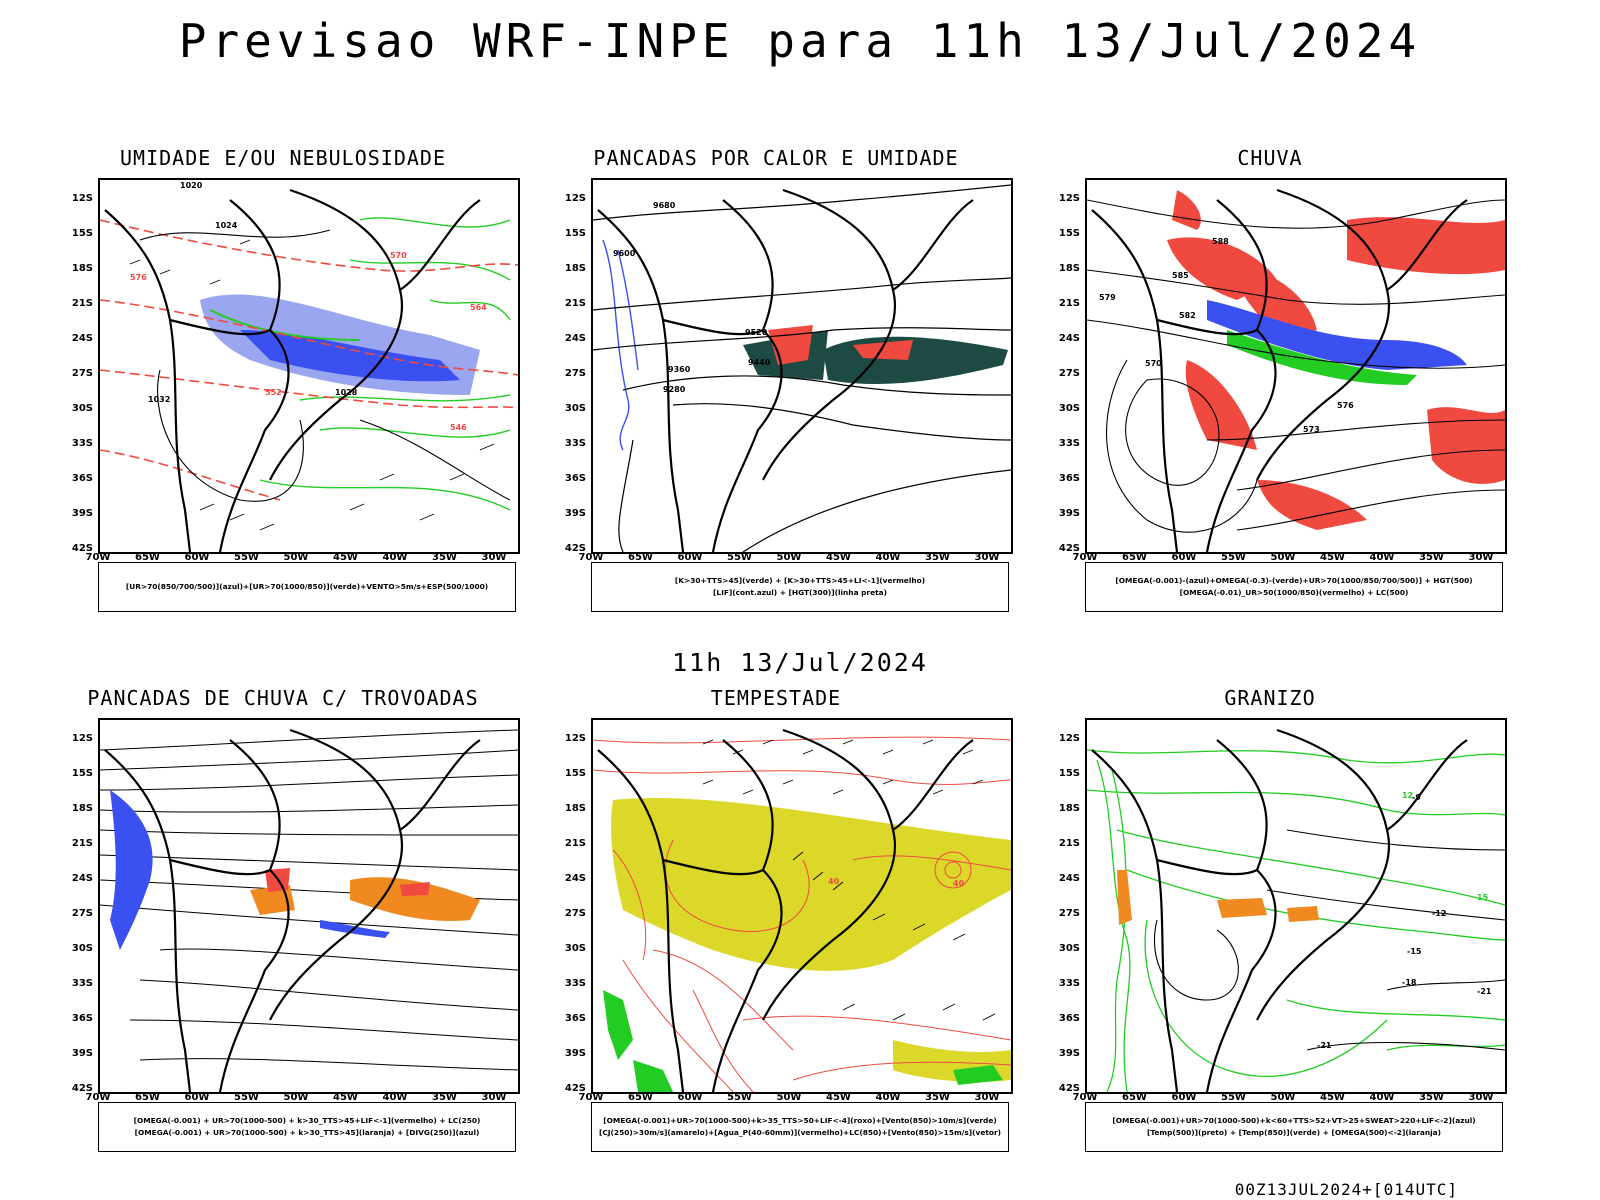 Image resolution: width=1600 pixels, height=1200 pixels. I want to click on map-frame: 588 585 582 579 576 573 570, so click(1296, 366).